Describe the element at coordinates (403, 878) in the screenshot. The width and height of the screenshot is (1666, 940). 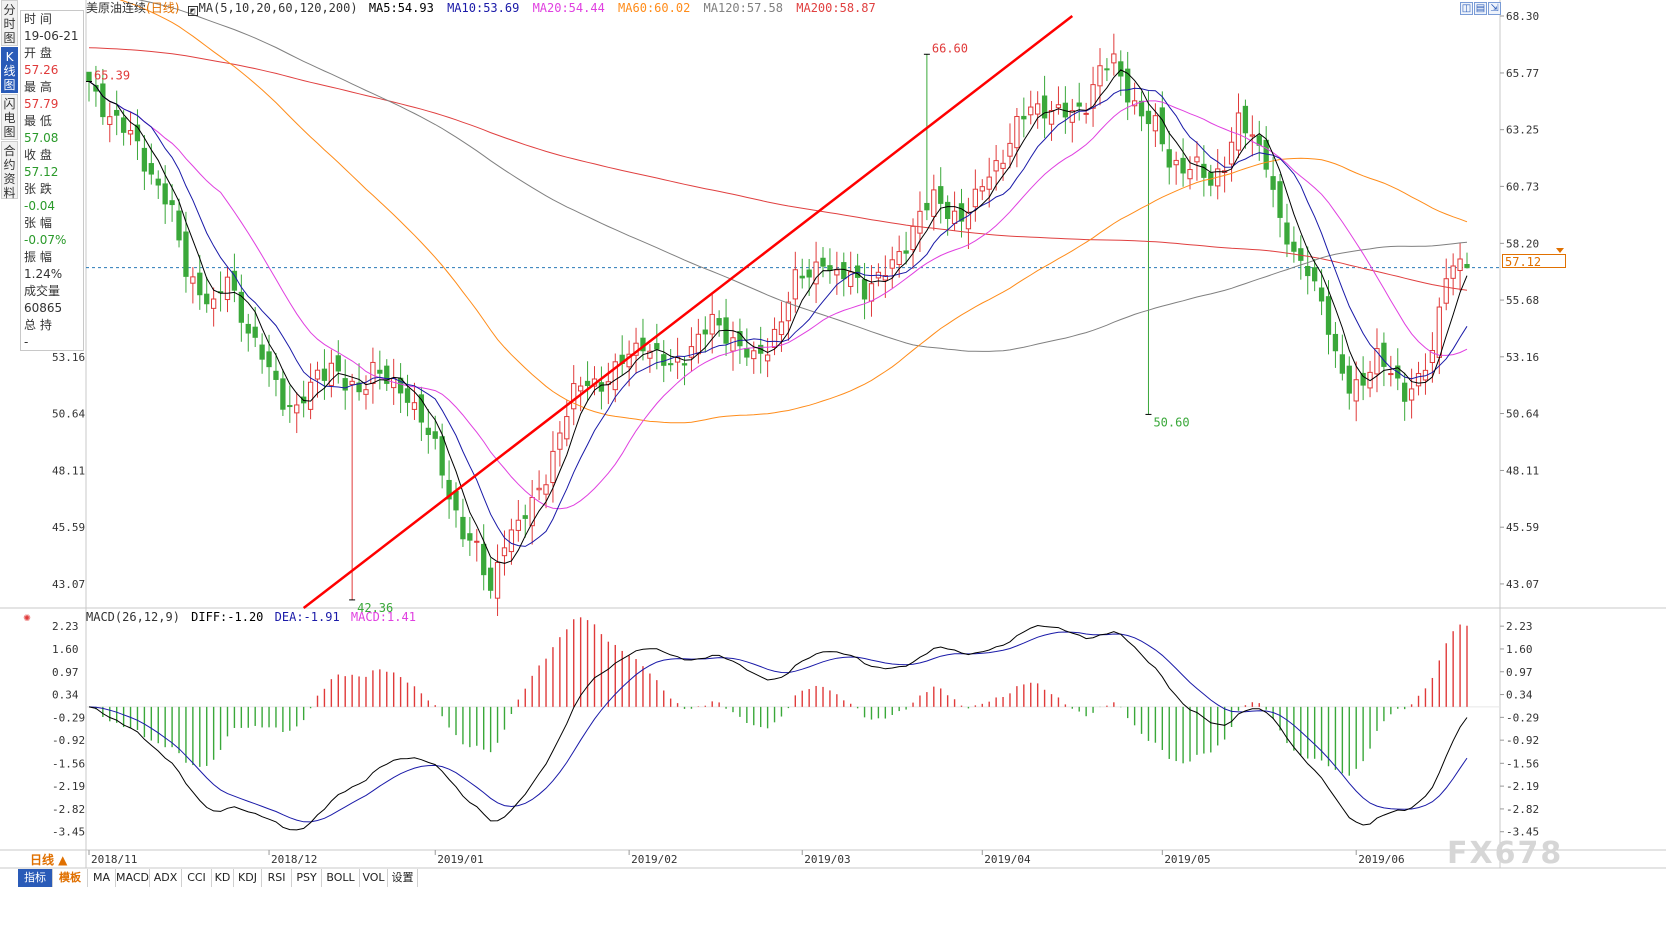
I see `toolbar-设置: 设置` at that location.